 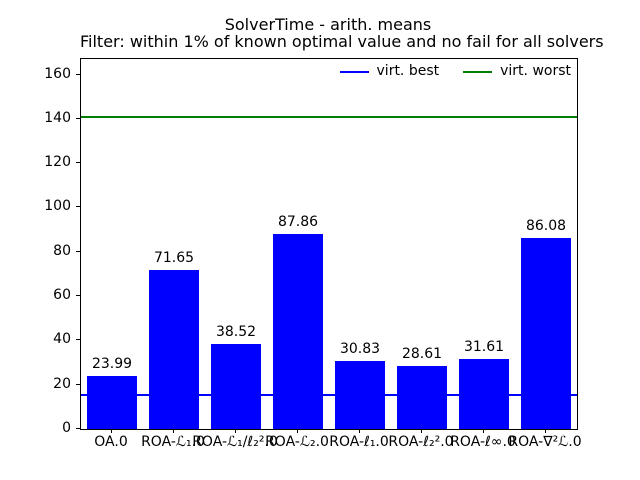 I want to click on bar-value-label: 28.61, so click(x=422, y=353).